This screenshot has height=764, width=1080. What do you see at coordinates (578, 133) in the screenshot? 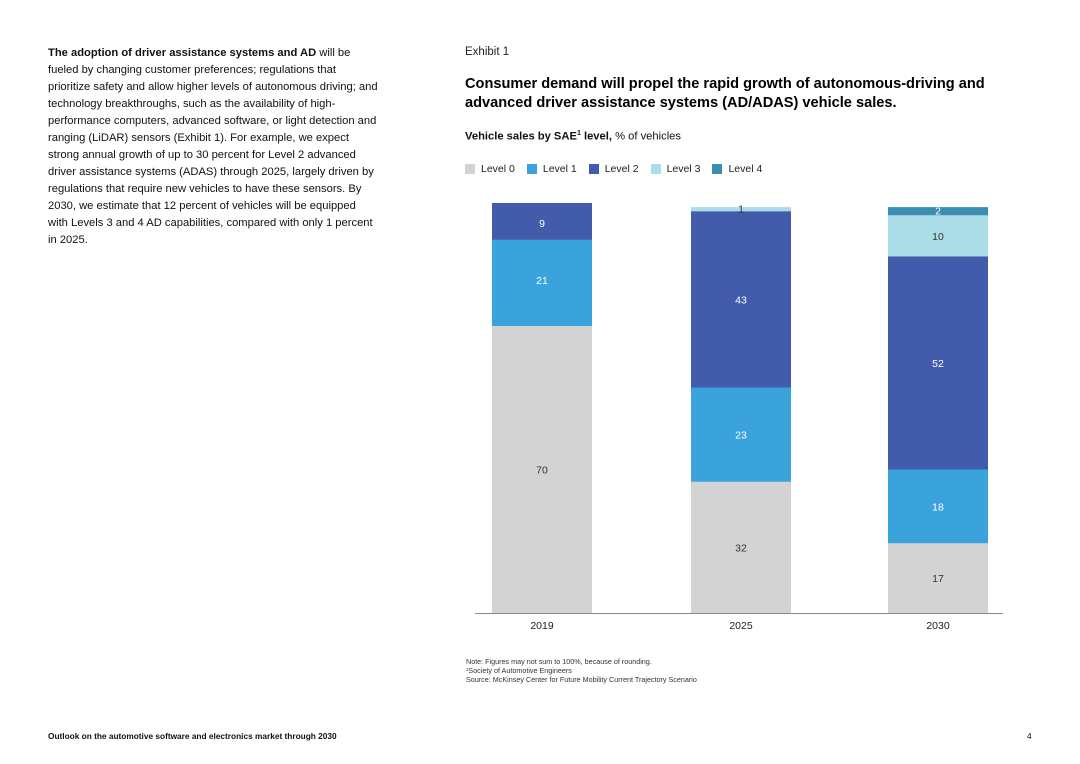
I see `subtitle-footnote-mark: 1` at bounding box center [578, 133].